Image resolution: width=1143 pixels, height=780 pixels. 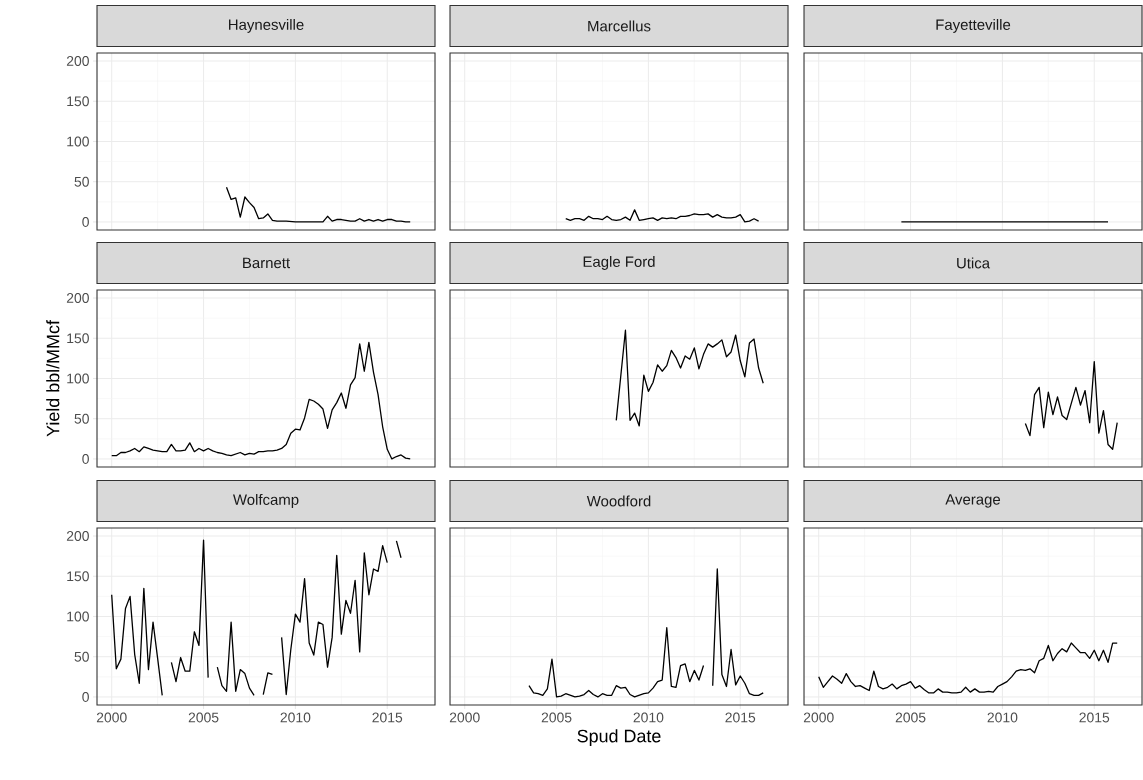 I want to click on chart-title: Utica, so click(x=974, y=263).